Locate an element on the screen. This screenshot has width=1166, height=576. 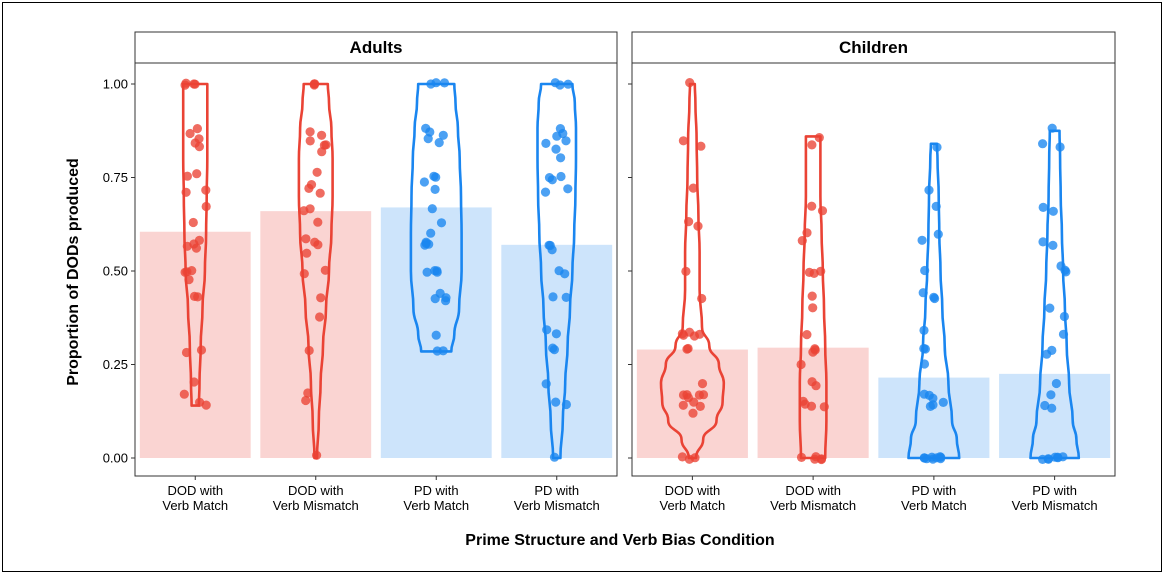
y-tick-label: 0.25 is located at coordinates (115, 364).